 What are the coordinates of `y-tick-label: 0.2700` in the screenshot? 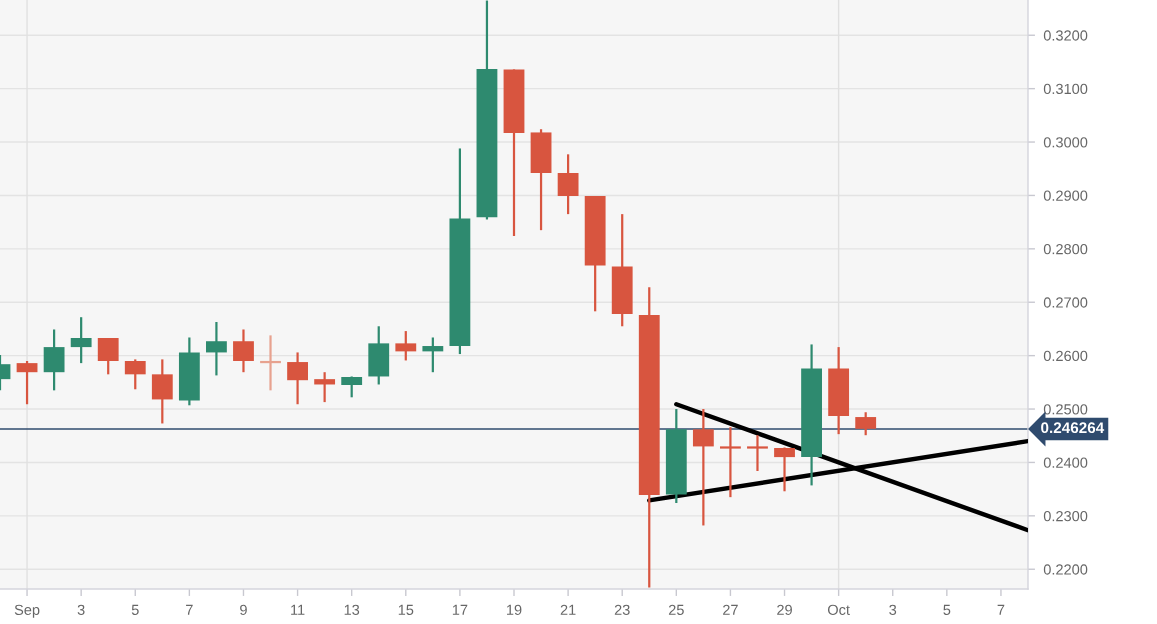 It's located at (1065, 302).